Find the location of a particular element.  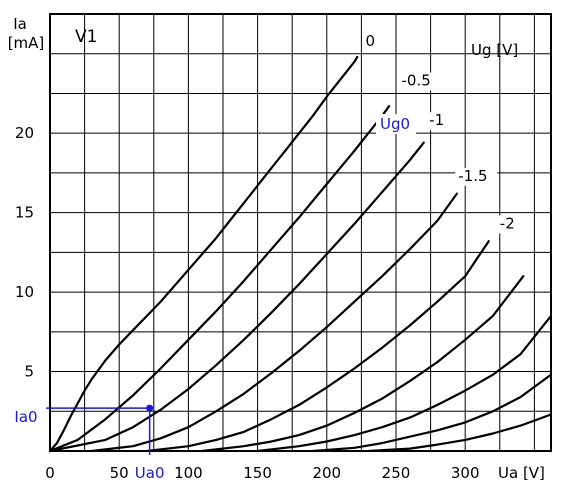

operating-point-ua-label: Ua0 is located at coordinates (150, 473).